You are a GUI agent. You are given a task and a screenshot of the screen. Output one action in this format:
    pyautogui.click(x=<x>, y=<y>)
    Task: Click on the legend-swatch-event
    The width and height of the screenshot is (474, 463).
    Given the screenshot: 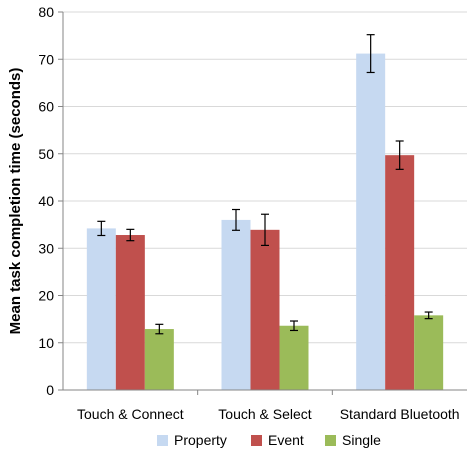 What is the action you would take?
    pyautogui.click(x=256, y=440)
    